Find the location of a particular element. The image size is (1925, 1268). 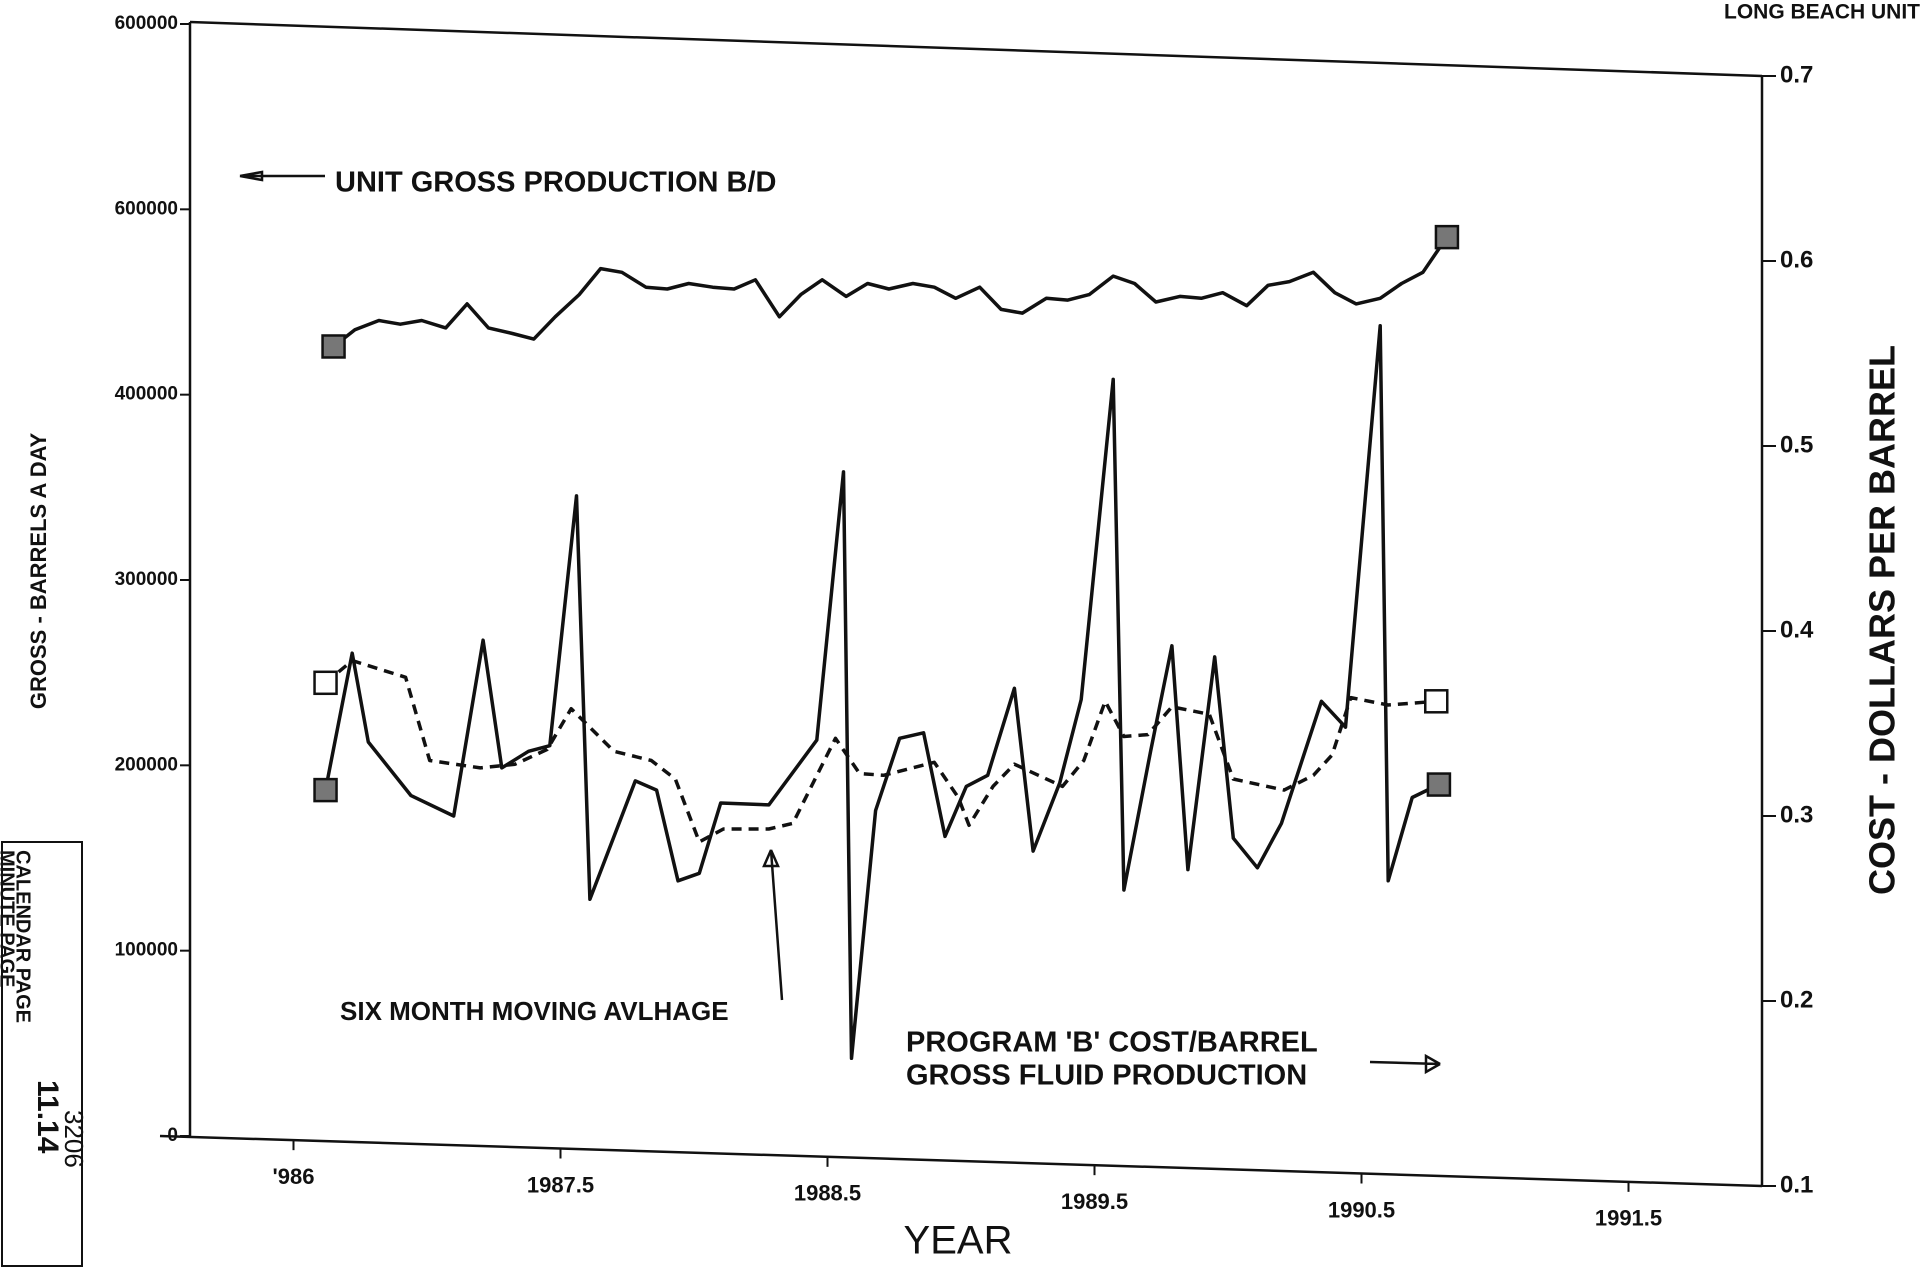

x-tick-label: 1991.5 is located at coordinates (1628, 1218).